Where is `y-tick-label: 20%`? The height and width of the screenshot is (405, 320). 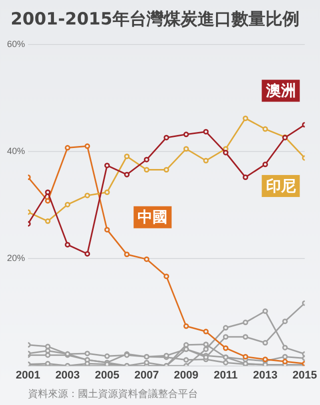
y-tick-label: 20% is located at coordinates (16, 258).